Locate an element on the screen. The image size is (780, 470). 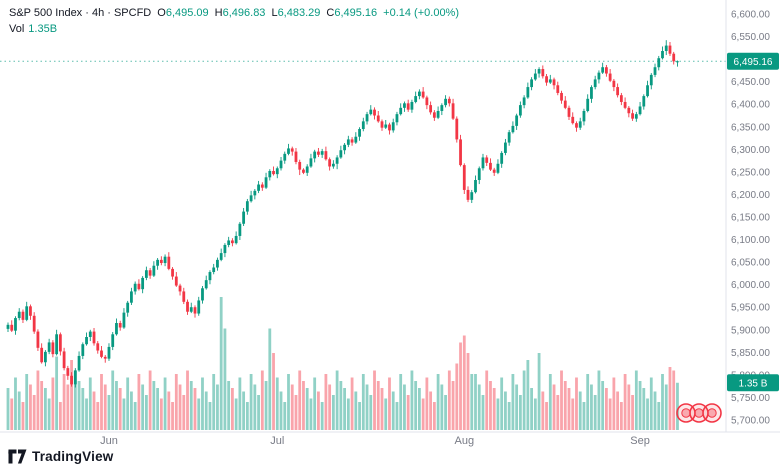
month-label: Aug is located at coordinates (465, 441).